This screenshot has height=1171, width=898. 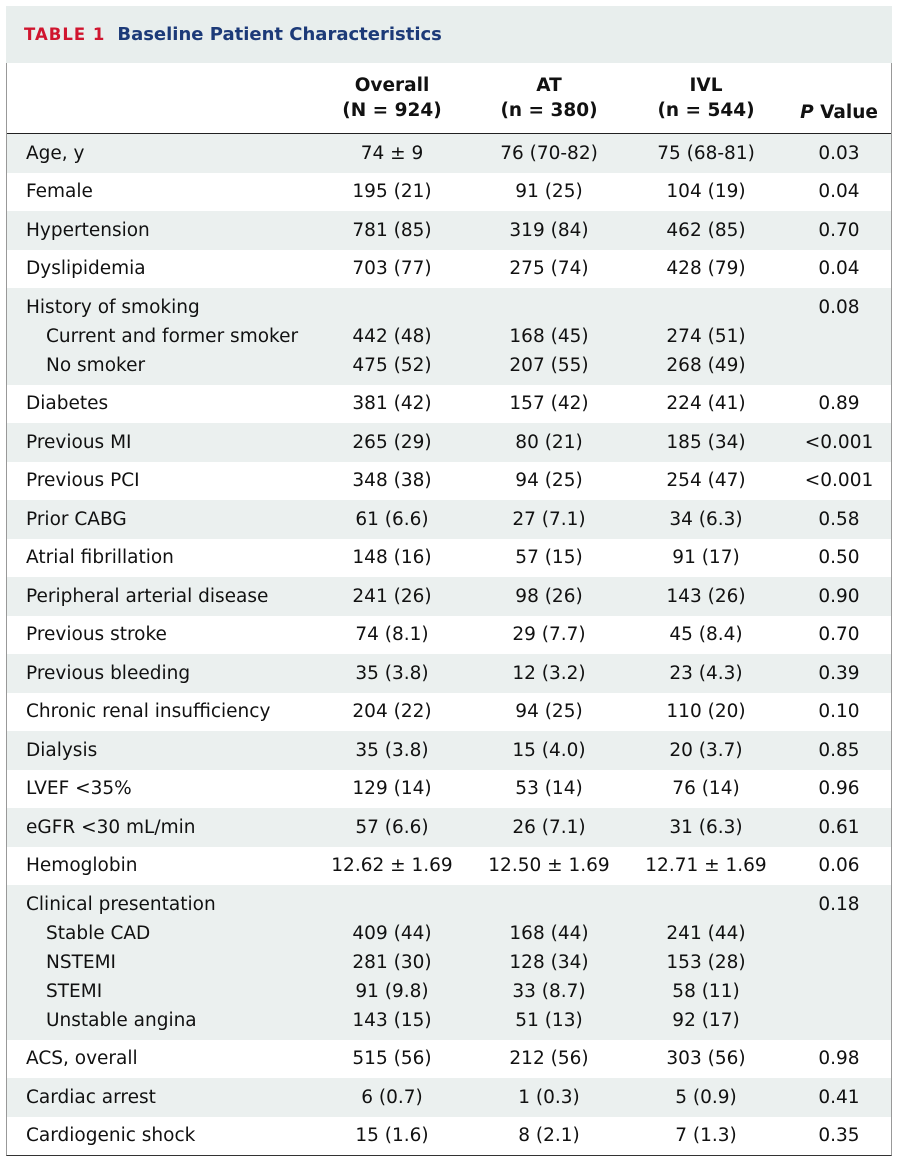 What do you see at coordinates (111, 1136) in the screenshot?
I see `row-label: Cardiogenic shock` at bounding box center [111, 1136].